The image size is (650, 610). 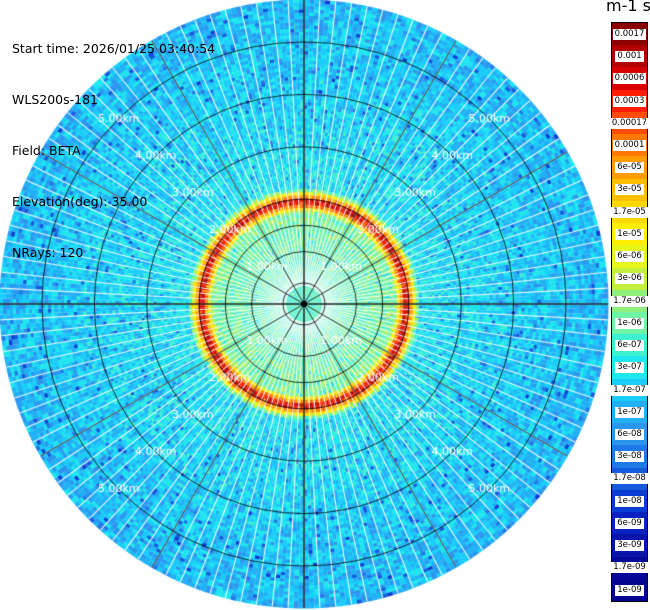 I want to click on colorbar-tick-label: 6e-07, so click(x=629, y=346).